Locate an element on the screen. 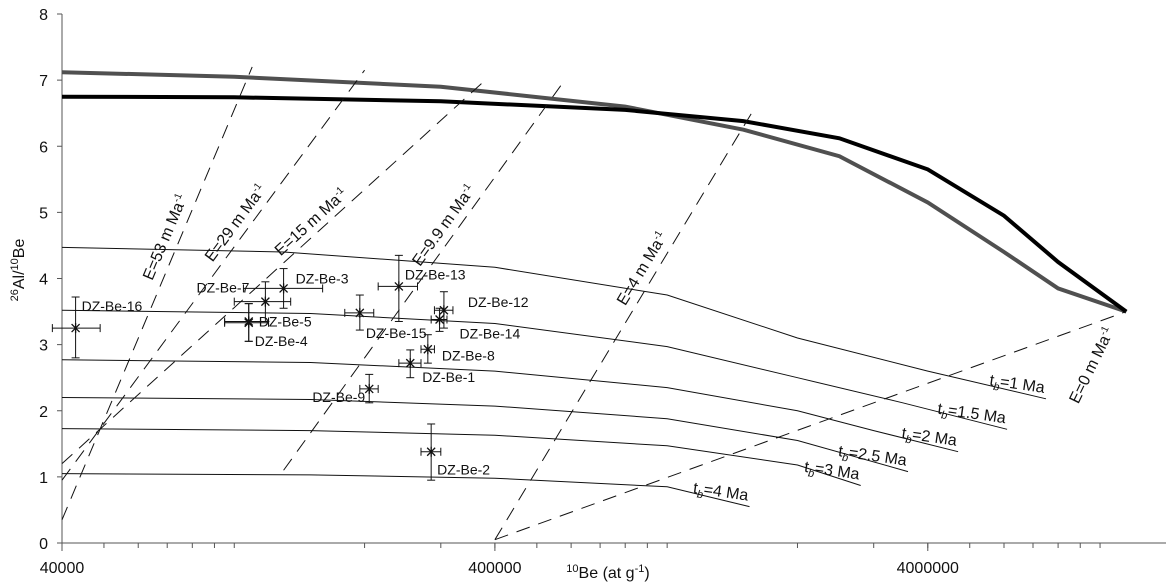  erosion-label: E=15 m Ma-1 is located at coordinates (311, 222).